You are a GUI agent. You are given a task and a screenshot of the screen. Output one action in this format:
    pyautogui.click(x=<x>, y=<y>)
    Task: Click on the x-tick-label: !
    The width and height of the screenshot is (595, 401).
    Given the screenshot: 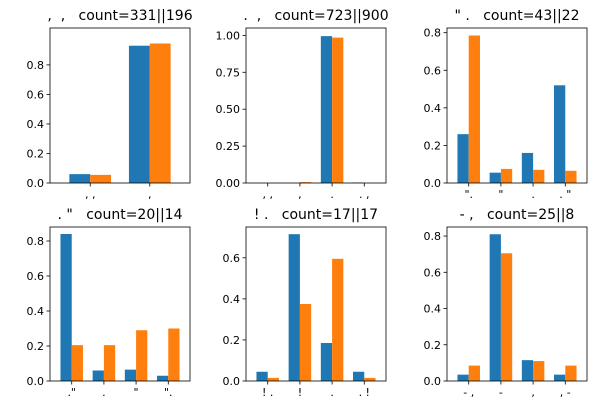 What is the action you would take?
    pyautogui.click(x=300, y=392)
    